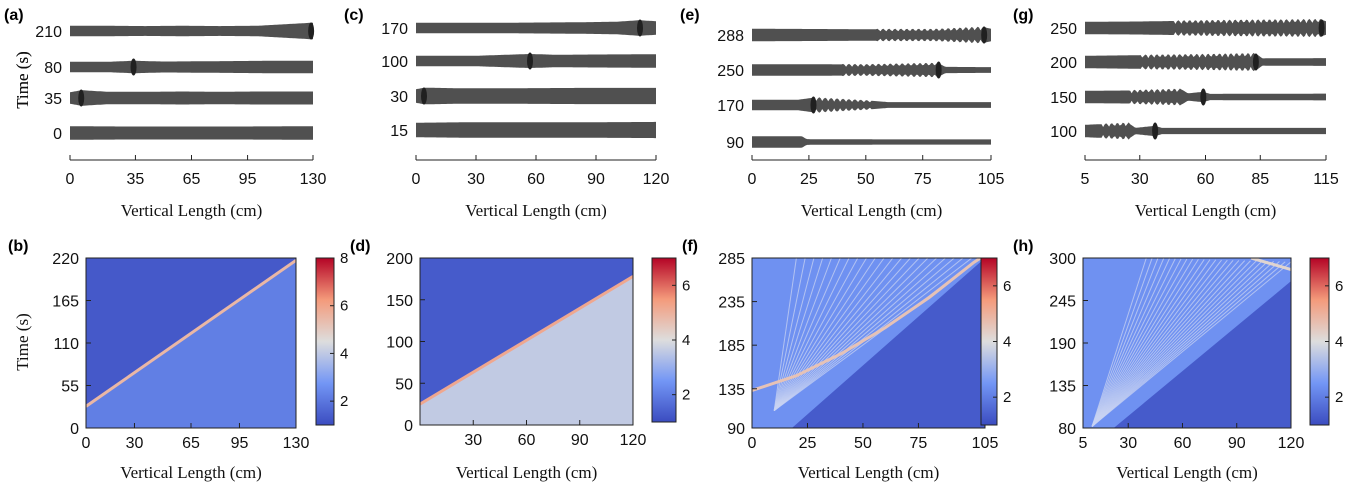  What do you see at coordinates (18, 246) in the screenshot?
I see `panel-label: (b)` at bounding box center [18, 246].